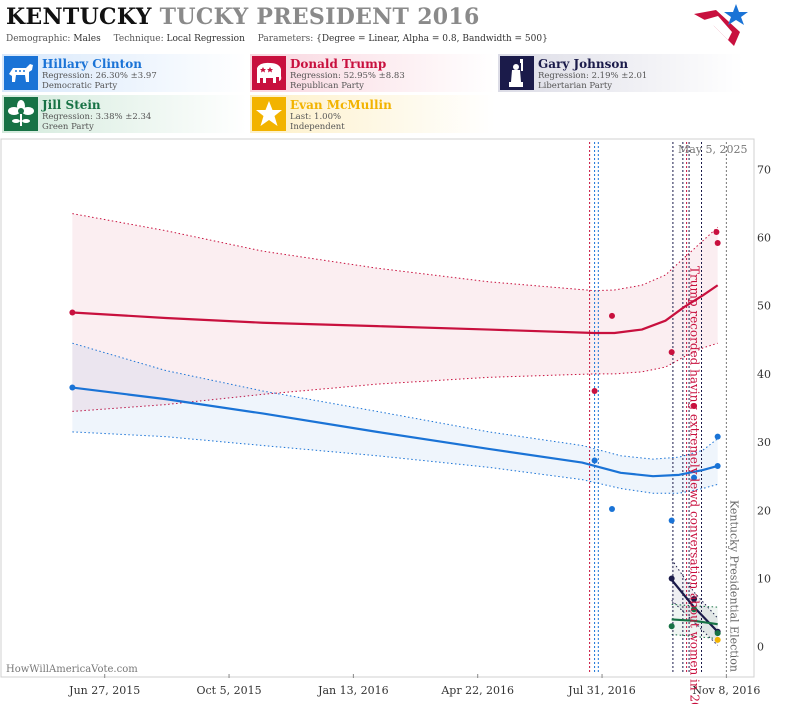  I want to click on flower-icon, so click(21, 114).